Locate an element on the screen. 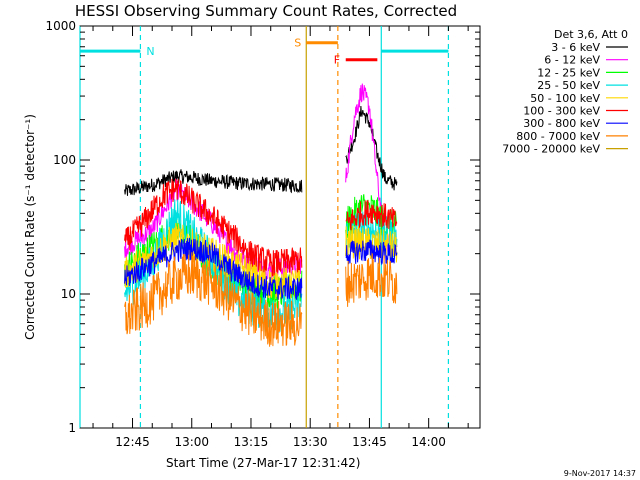 The width and height of the screenshot is (640, 480). x-tick-label: 13:00 is located at coordinates (191, 442).